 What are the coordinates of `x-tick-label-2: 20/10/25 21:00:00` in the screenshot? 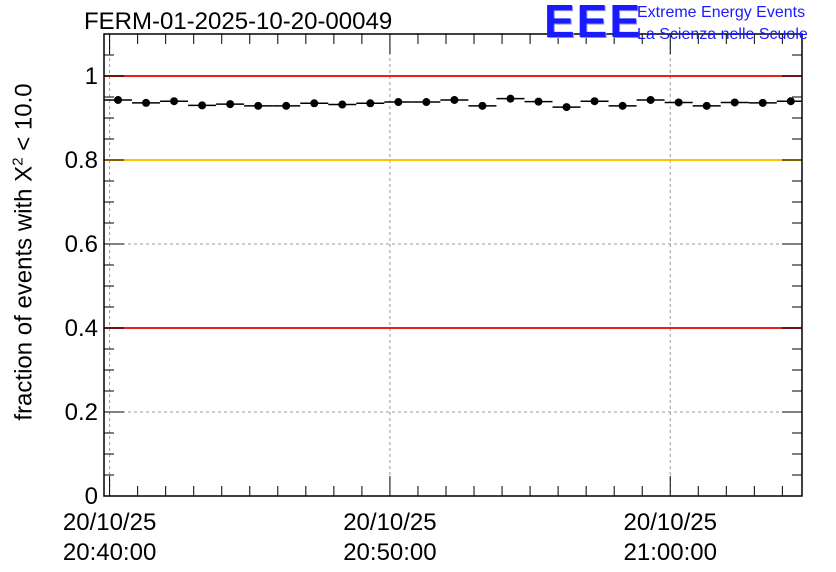 It's located at (670, 538).